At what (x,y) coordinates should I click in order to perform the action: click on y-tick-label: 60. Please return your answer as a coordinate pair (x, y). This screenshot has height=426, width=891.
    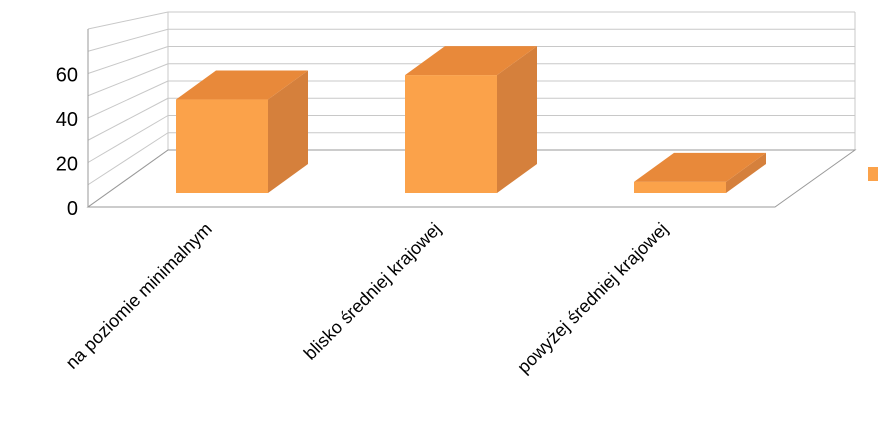
    Looking at the image, I should click on (67, 76).